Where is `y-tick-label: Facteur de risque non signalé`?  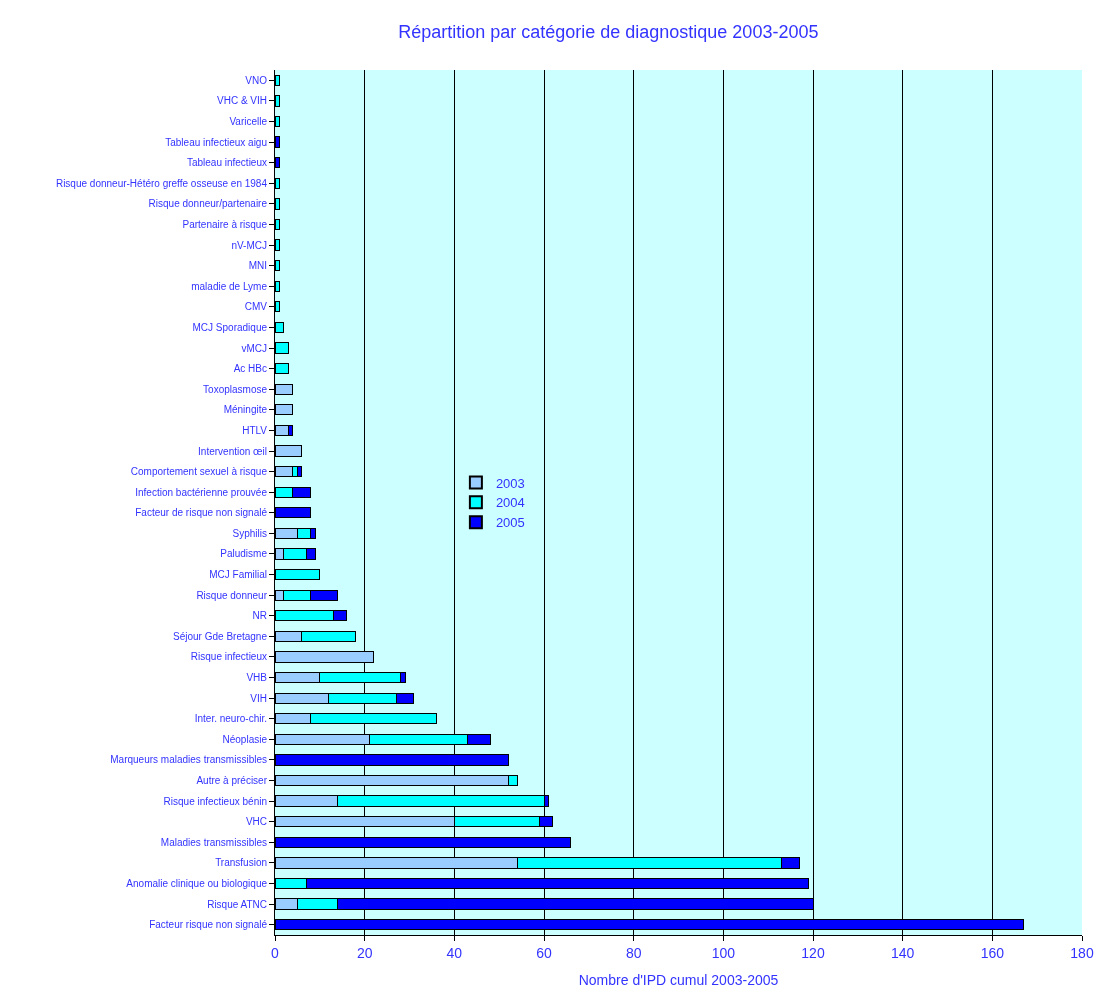
y-tick-label: Facteur de risque non signalé is located at coordinates (201, 513).